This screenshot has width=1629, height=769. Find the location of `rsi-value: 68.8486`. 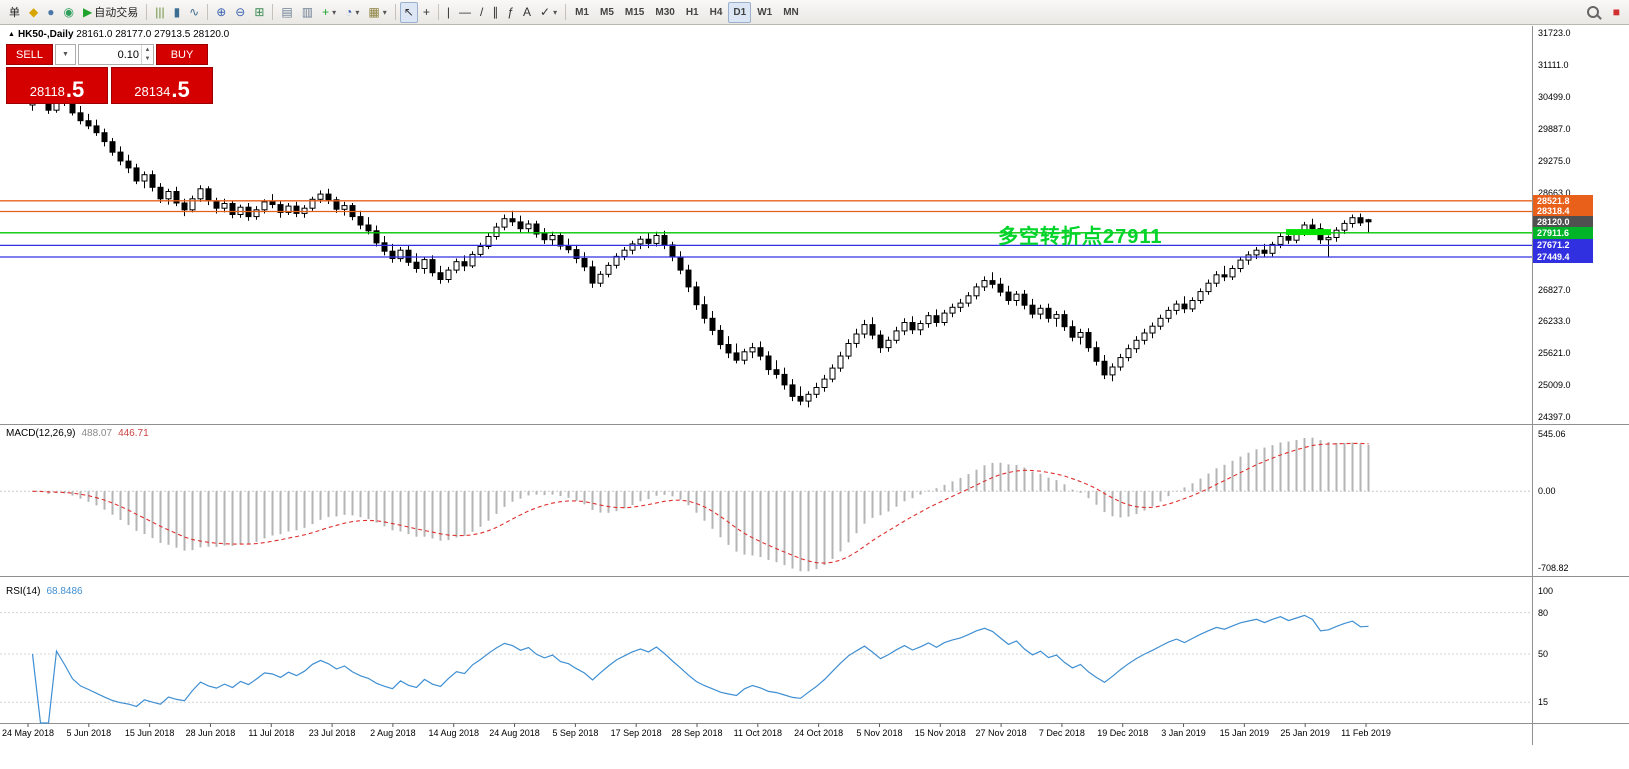

rsi-value: 68.8486 is located at coordinates (64, 591).